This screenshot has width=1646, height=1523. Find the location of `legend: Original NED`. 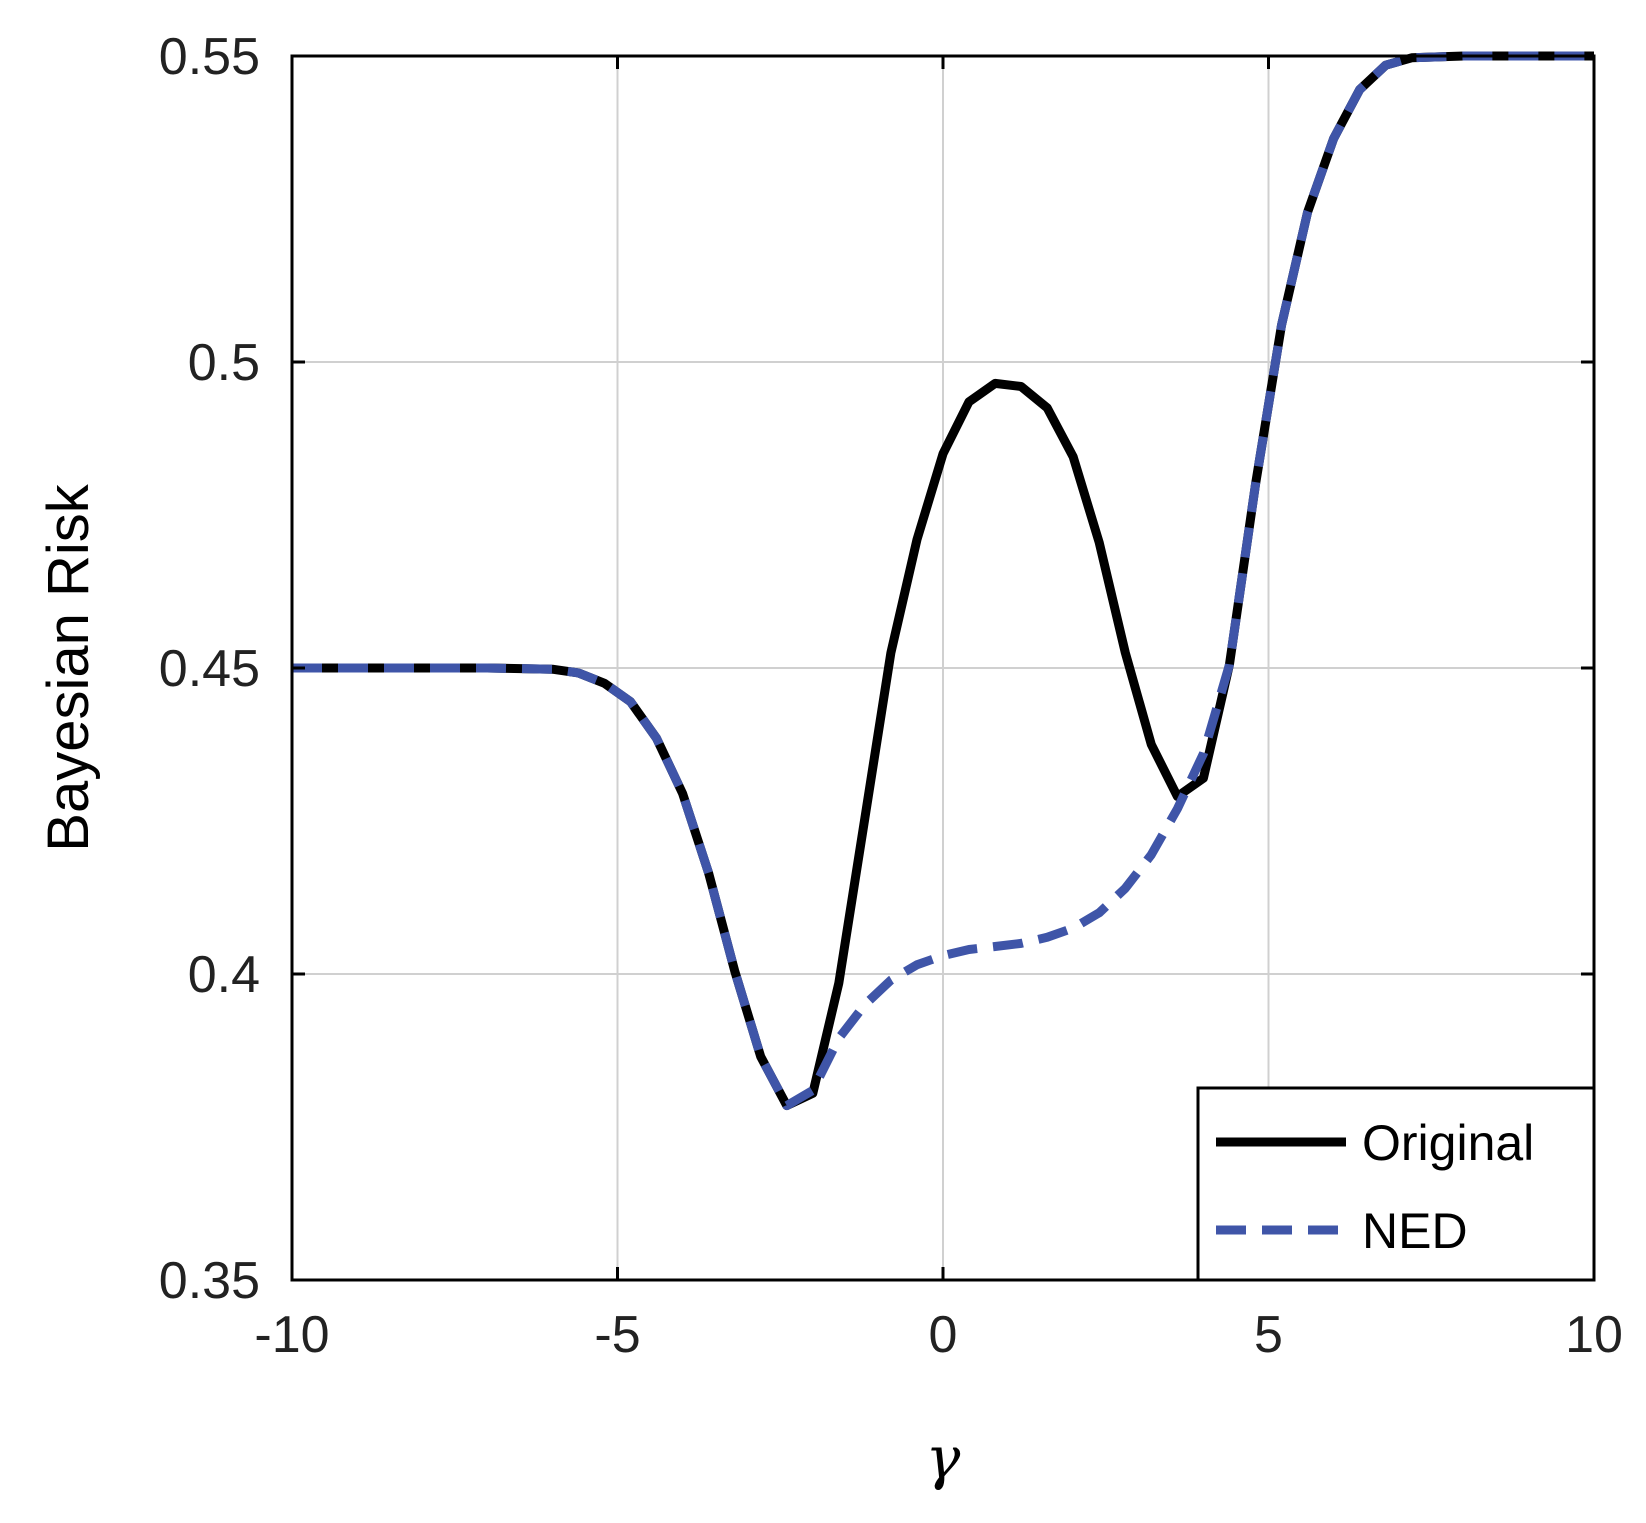

legend: Original NED is located at coordinates (1396, 1184).